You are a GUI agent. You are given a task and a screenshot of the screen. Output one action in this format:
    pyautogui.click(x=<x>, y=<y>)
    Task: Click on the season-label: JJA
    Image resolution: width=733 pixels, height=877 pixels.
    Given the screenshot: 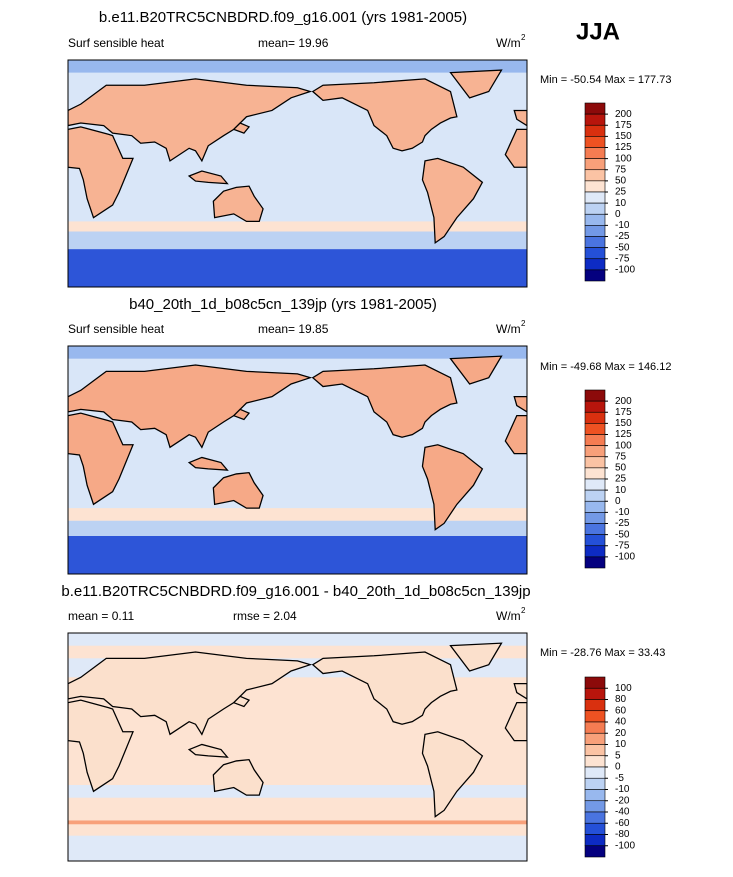 What is the action you would take?
    pyautogui.click(x=598, y=31)
    